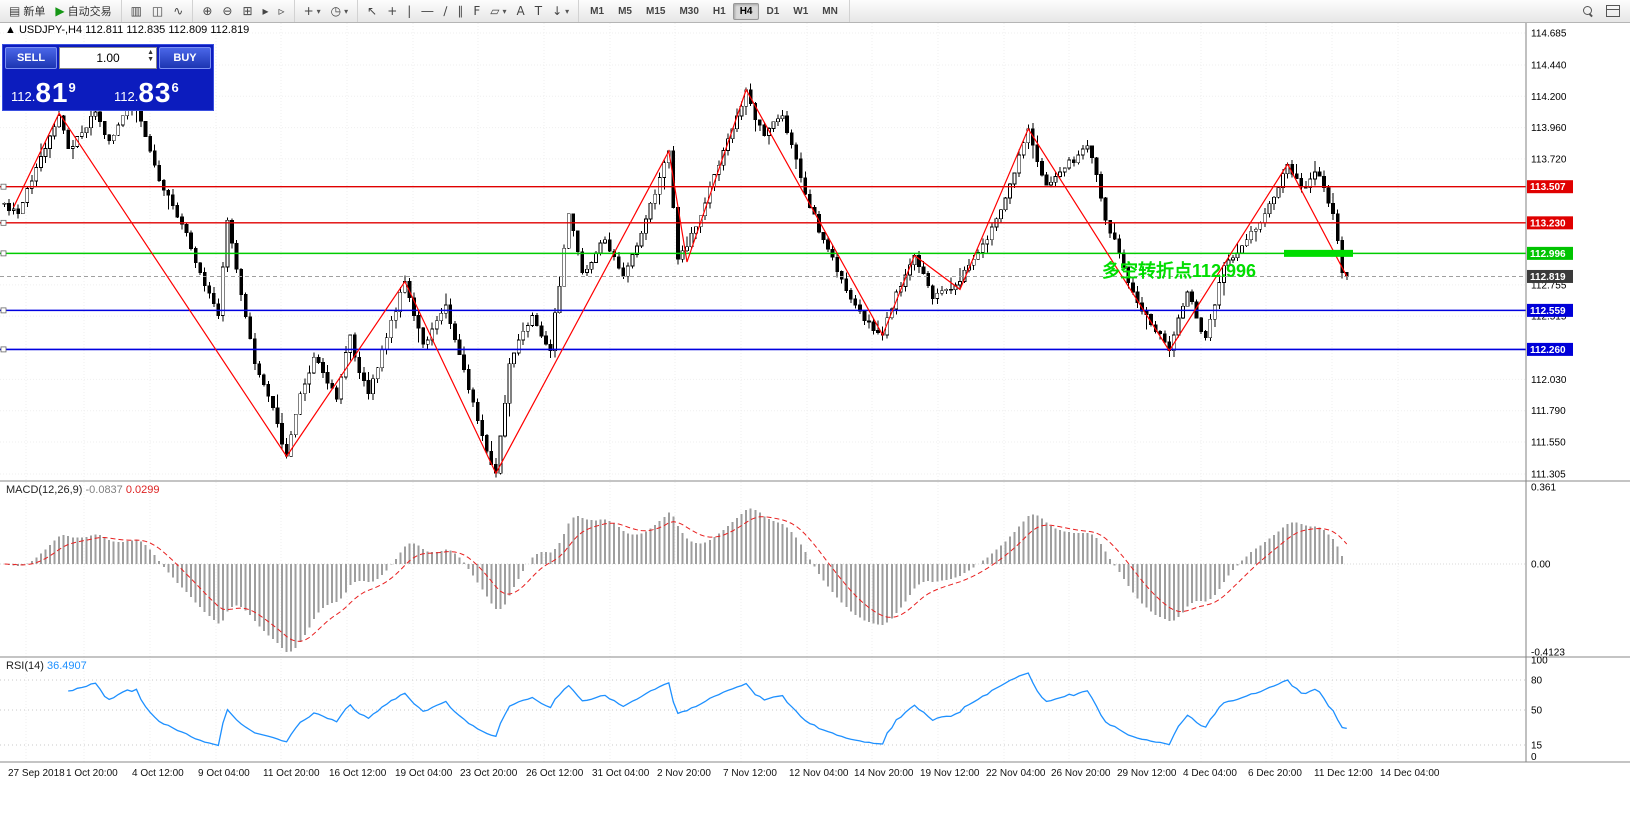 The height and width of the screenshot is (813, 1630). What do you see at coordinates (1613, 11) in the screenshot?
I see `data-window-icon` at bounding box center [1613, 11].